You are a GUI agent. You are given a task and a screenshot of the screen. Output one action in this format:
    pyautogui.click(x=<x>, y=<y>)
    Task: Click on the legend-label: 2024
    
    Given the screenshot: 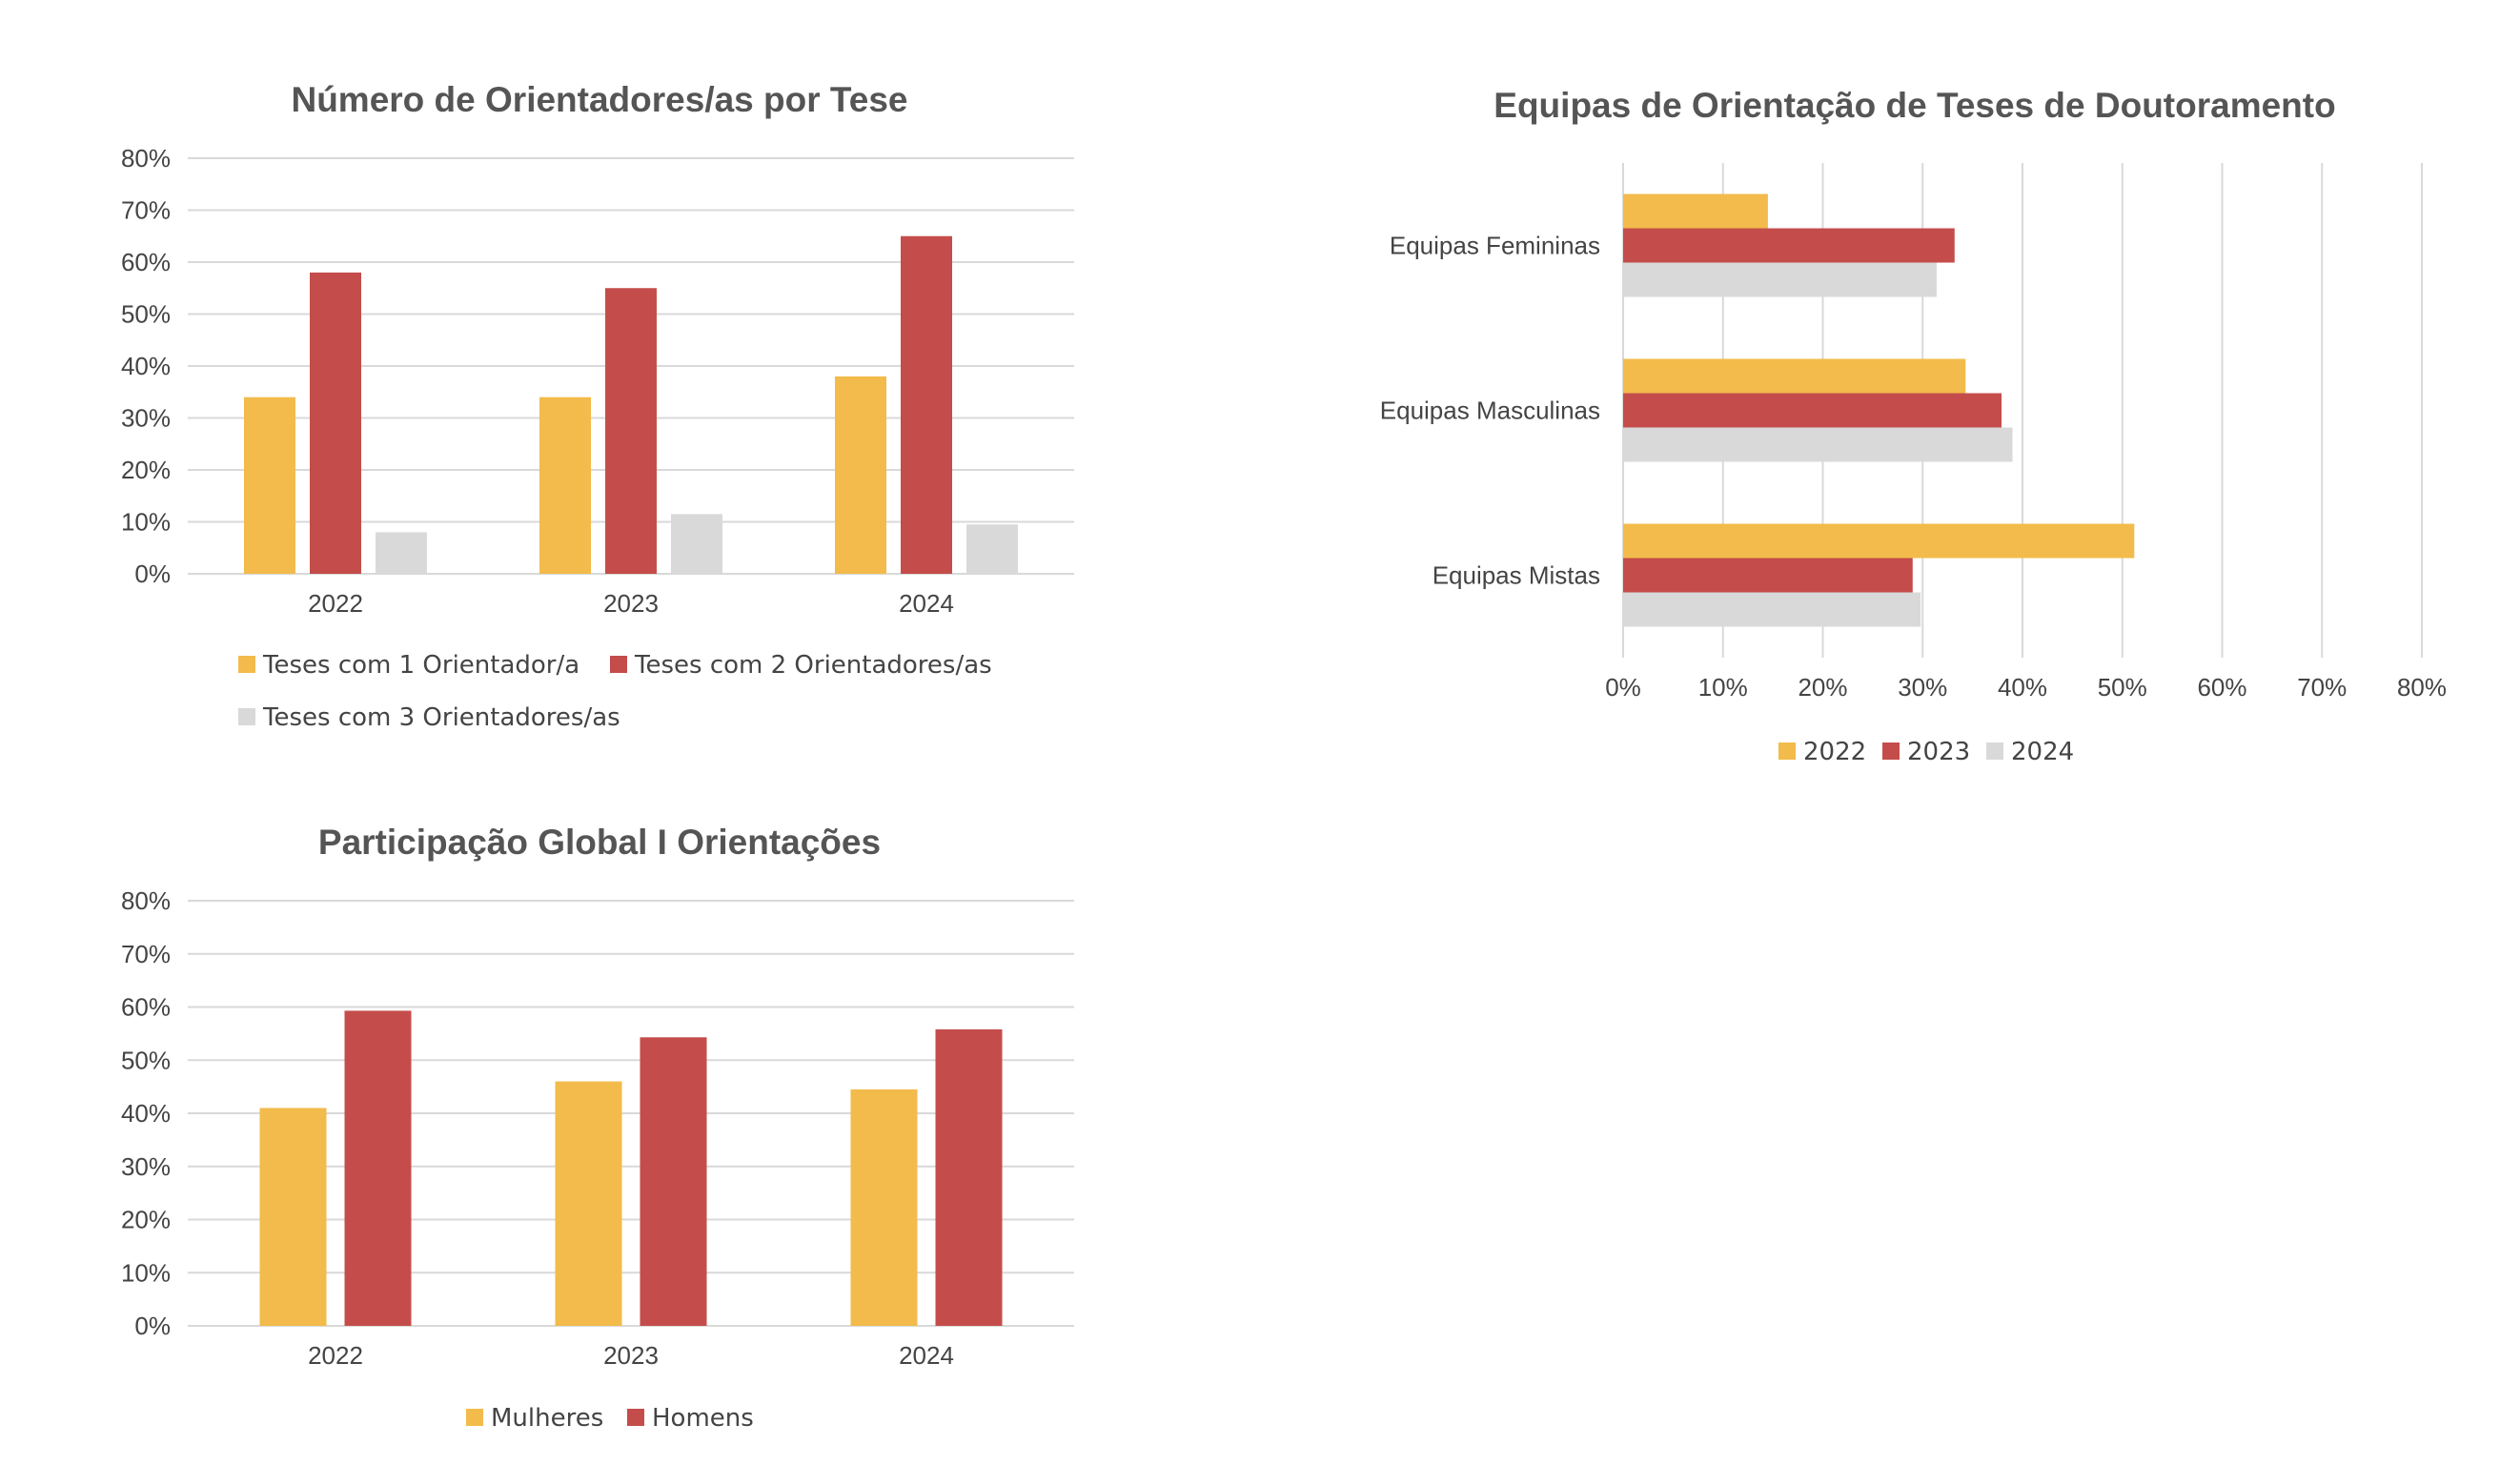 What is the action you would take?
    pyautogui.click(x=2042, y=752)
    